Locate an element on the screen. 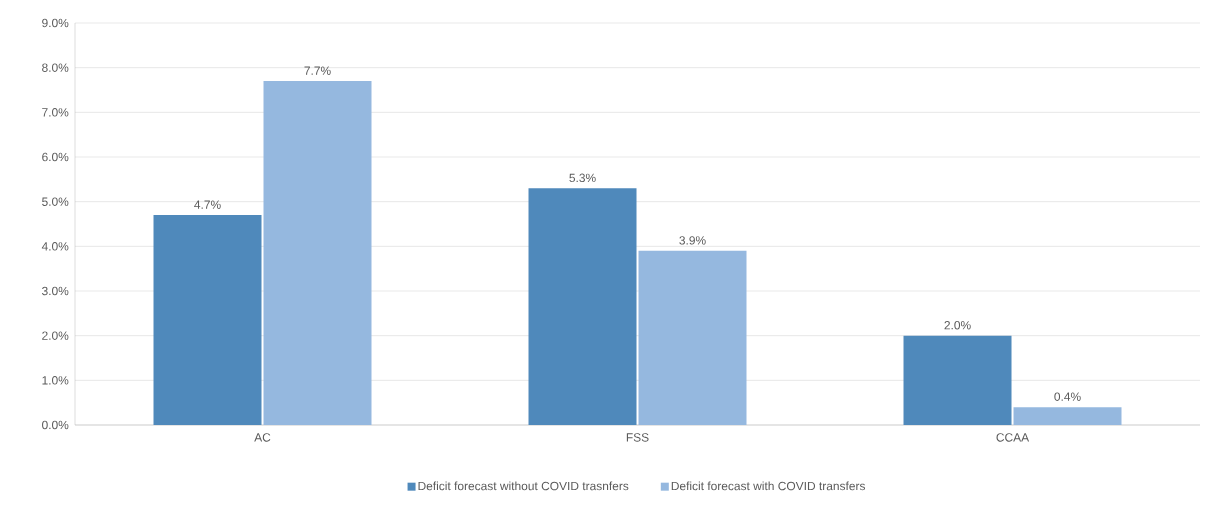 The height and width of the screenshot is (509, 1205). data-label: 4.7% is located at coordinates (207, 204).